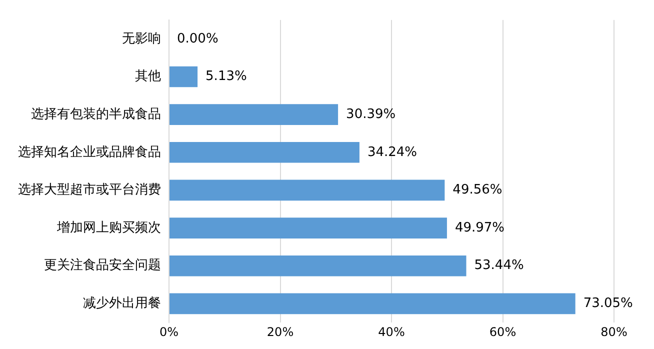 Image resolution: width=654 pixels, height=349 pixels. I want to click on data-label: 73.05%, so click(608, 304).